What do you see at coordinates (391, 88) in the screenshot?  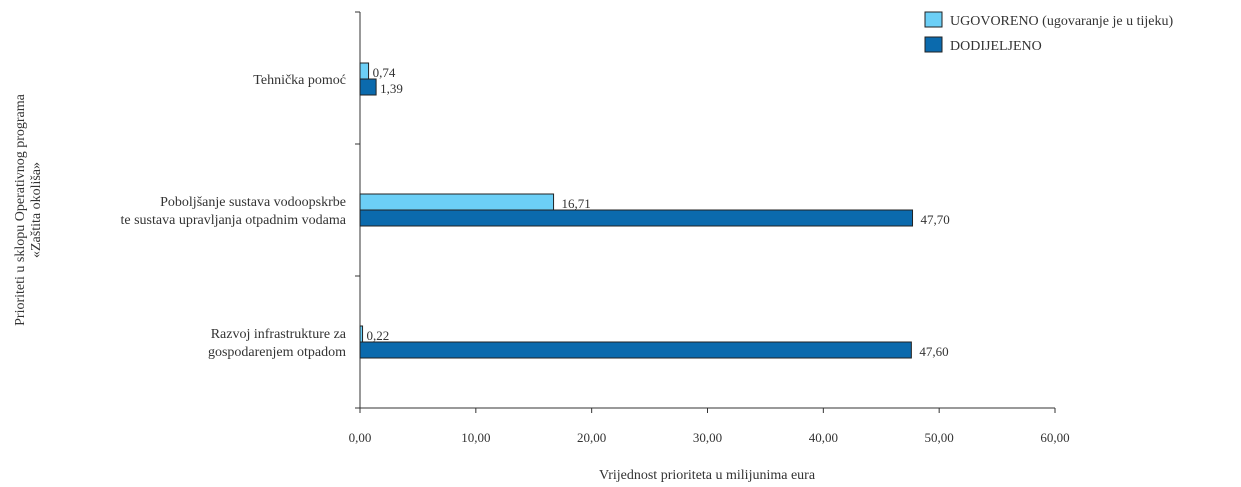 I see `value-label-s1-c0: 1,39` at bounding box center [391, 88].